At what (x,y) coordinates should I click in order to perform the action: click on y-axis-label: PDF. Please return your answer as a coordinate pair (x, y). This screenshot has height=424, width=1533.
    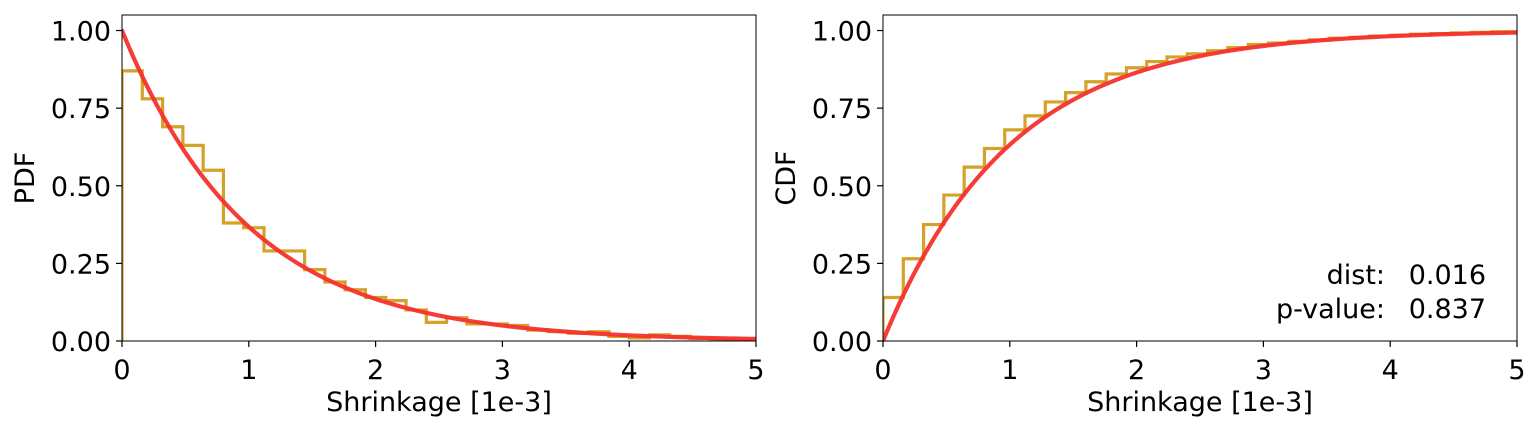
    Looking at the image, I should click on (25, 178).